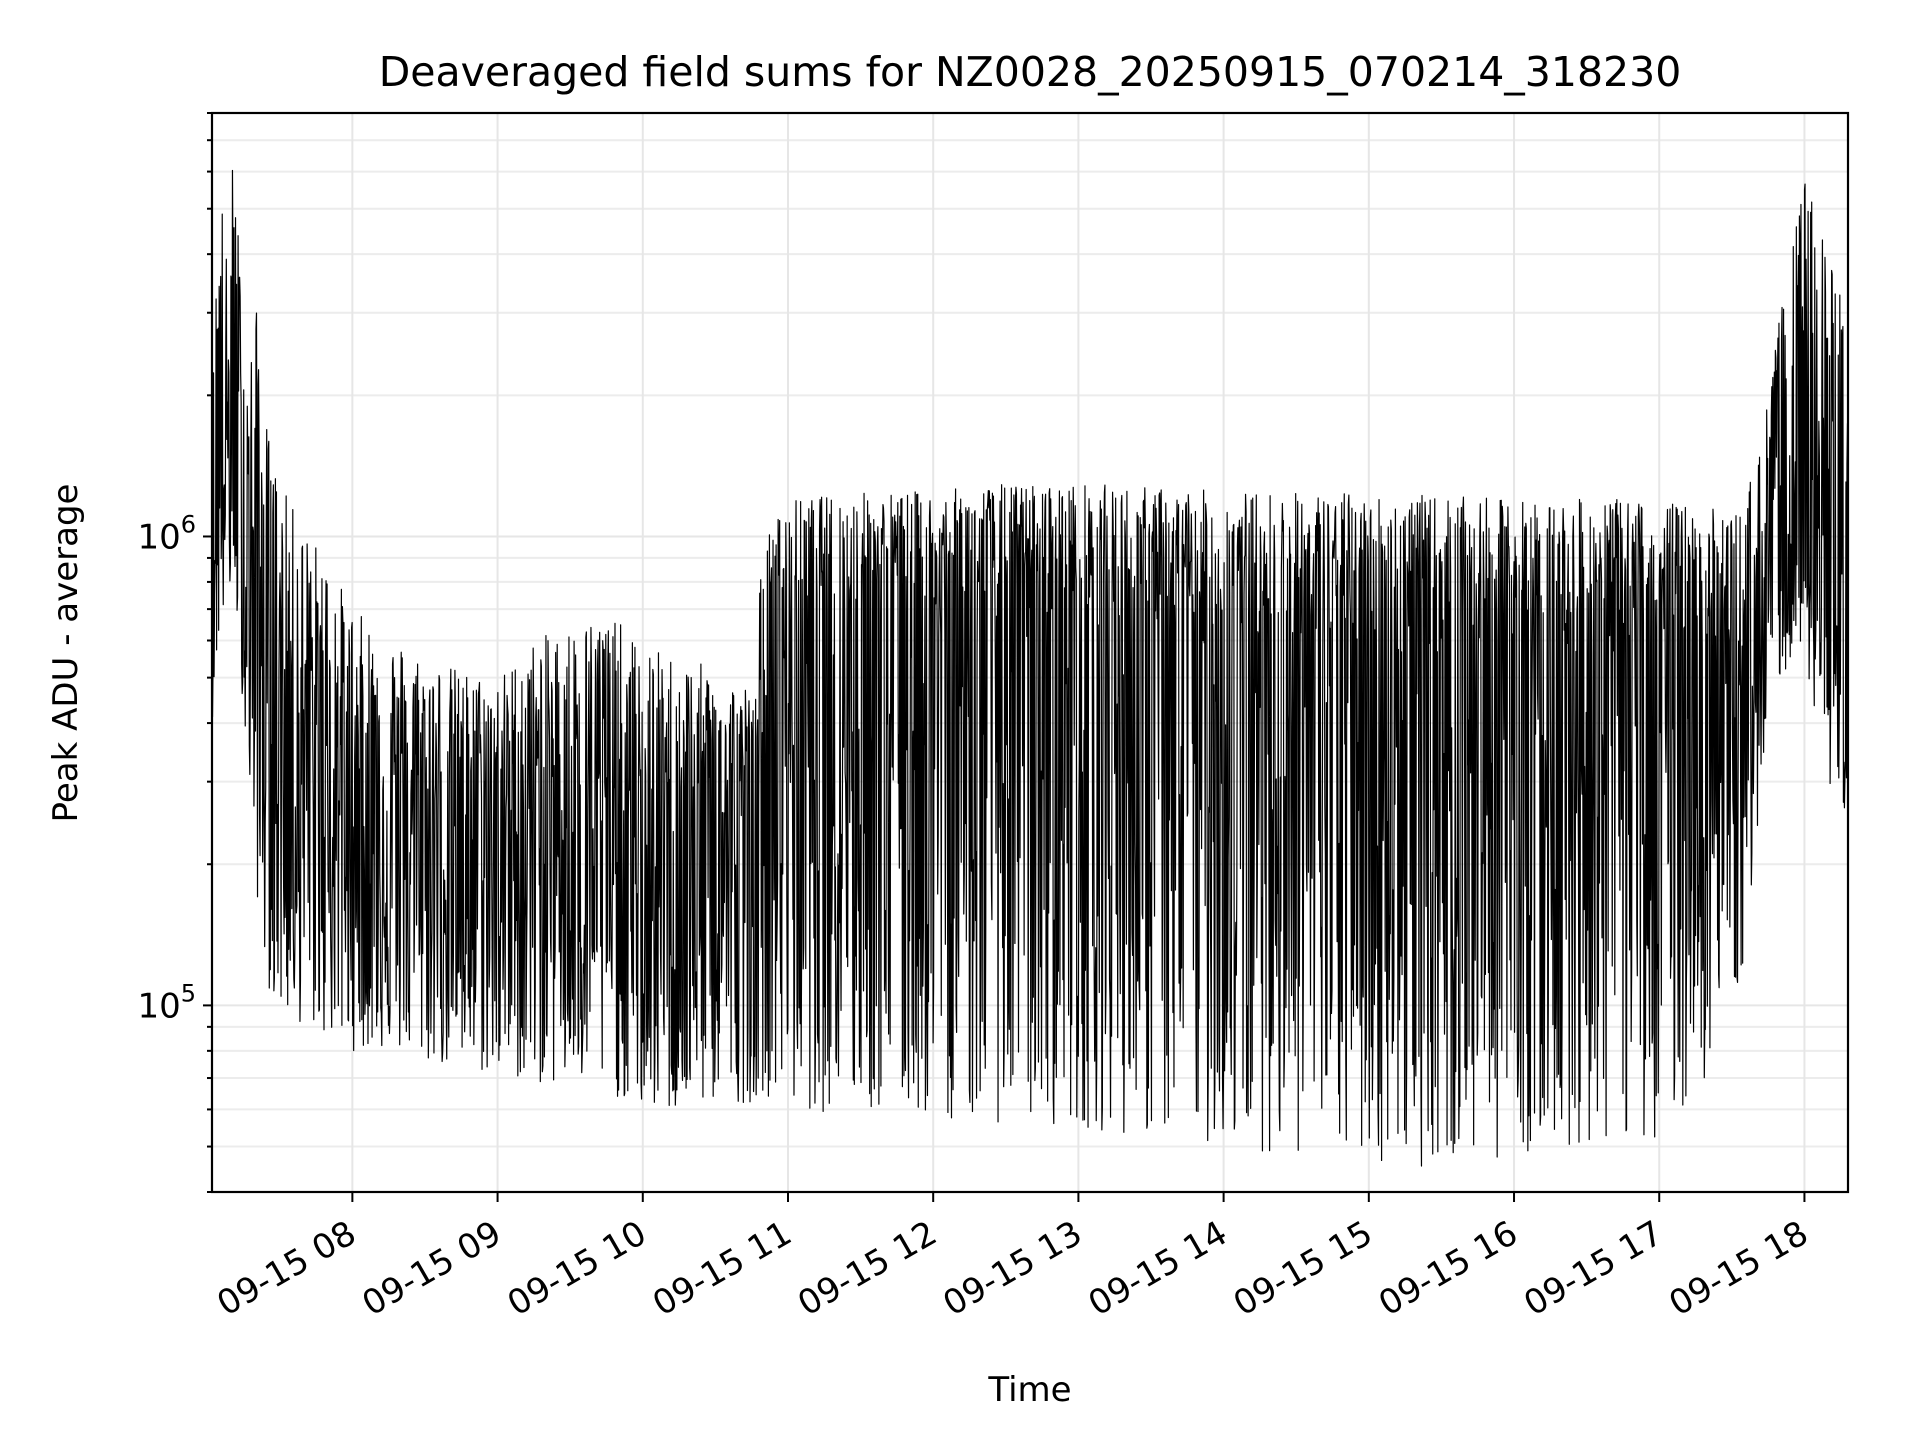 This screenshot has height=1440, width=1920. What do you see at coordinates (166, 533) in the screenshot?
I see `y-tick-label: 10⁶` at bounding box center [166, 533].